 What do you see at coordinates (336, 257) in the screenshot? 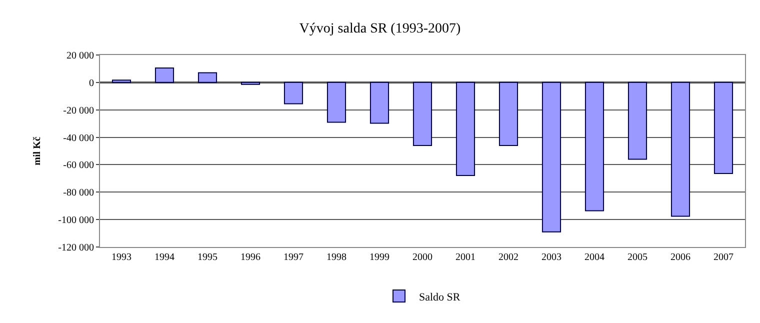
I see `x-tick-label: 1998` at bounding box center [336, 257].